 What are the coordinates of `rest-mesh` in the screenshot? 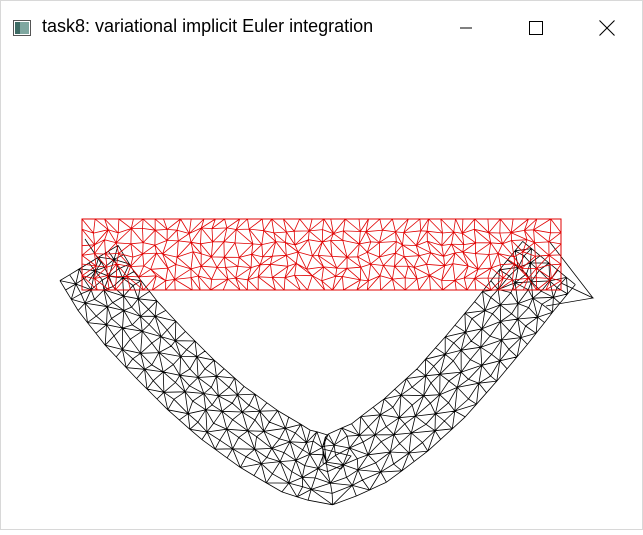 It's located at (321, 254).